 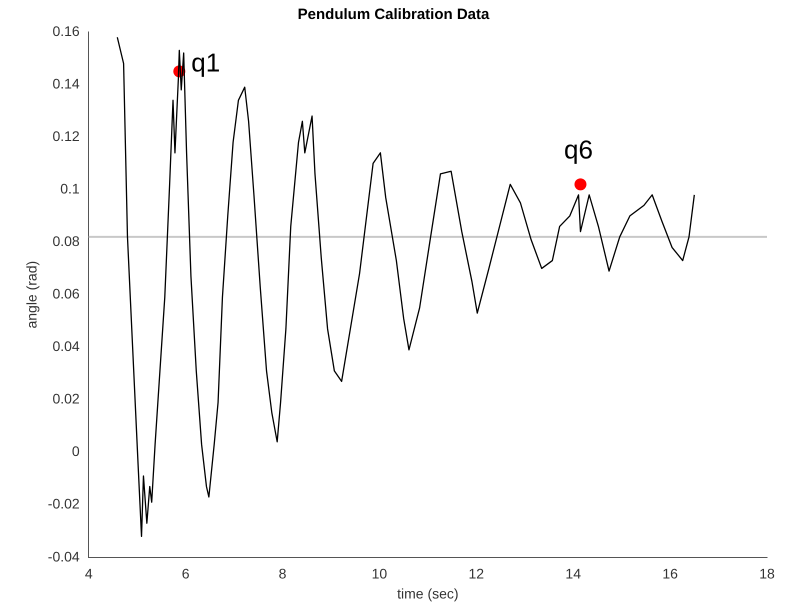 What do you see at coordinates (767, 574) in the screenshot?
I see `x-tick-label: 18` at bounding box center [767, 574].